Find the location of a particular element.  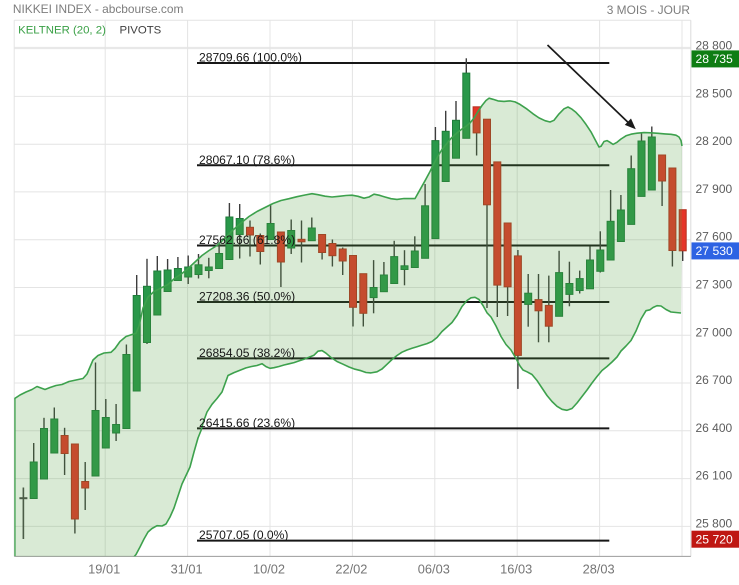

svg-text: NIKKEI INDEX - abcbourse.com is located at coordinates (98, 9).